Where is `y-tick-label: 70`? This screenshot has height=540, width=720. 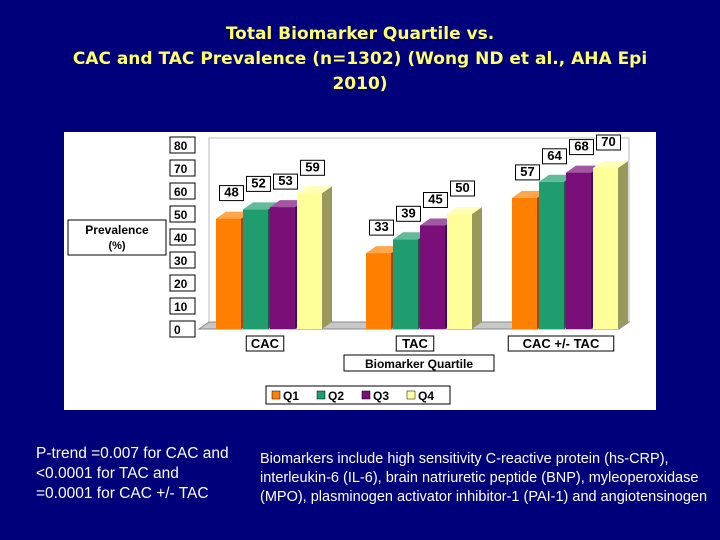 y-tick-label: 70 is located at coordinates (181, 169).